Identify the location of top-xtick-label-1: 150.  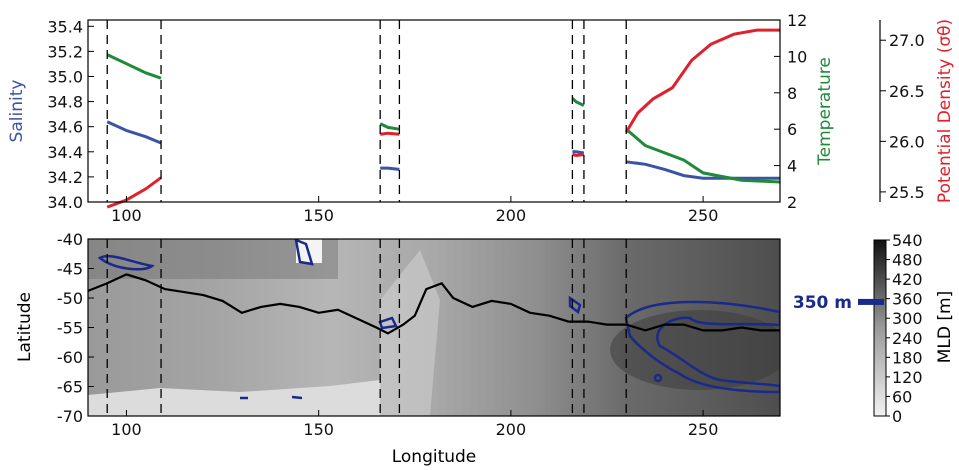
(318, 215).